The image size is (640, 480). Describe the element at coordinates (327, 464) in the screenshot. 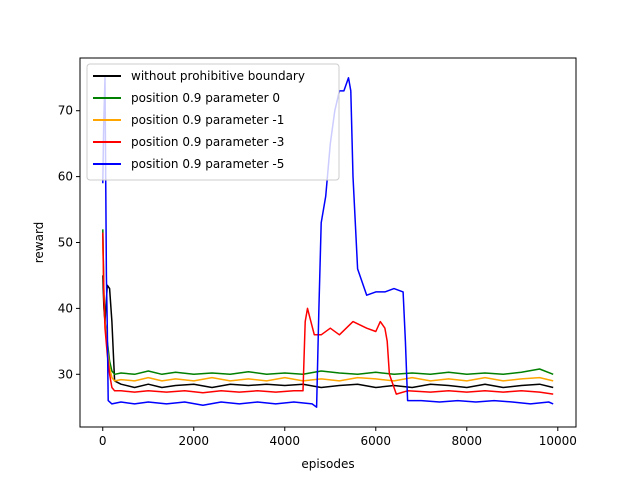

I see `x-axis-label: episodes` at that location.